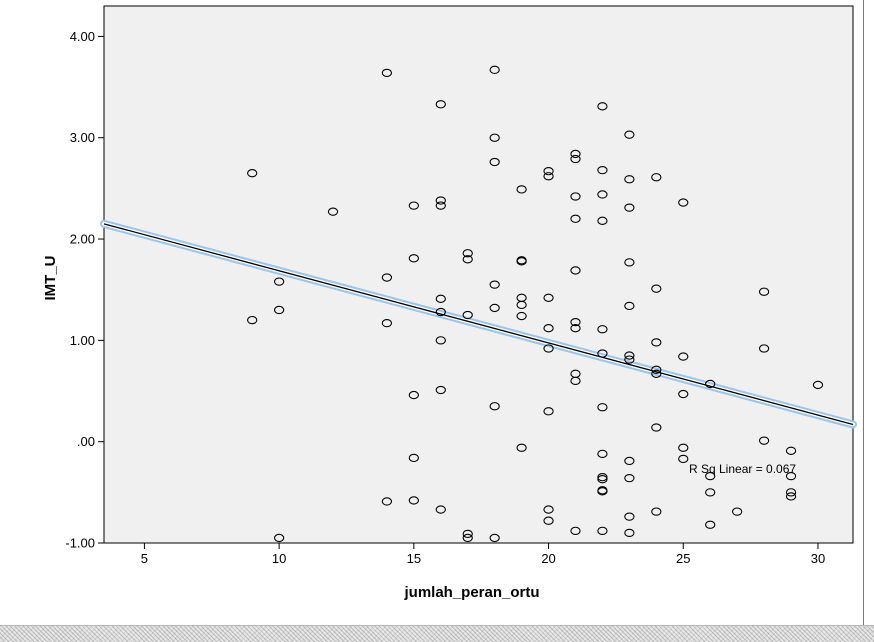 The width and height of the screenshot is (874, 642). Describe the element at coordinates (483, 554) in the screenshot. I see `x-axis: 5 10 15 20 25 30` at that location.